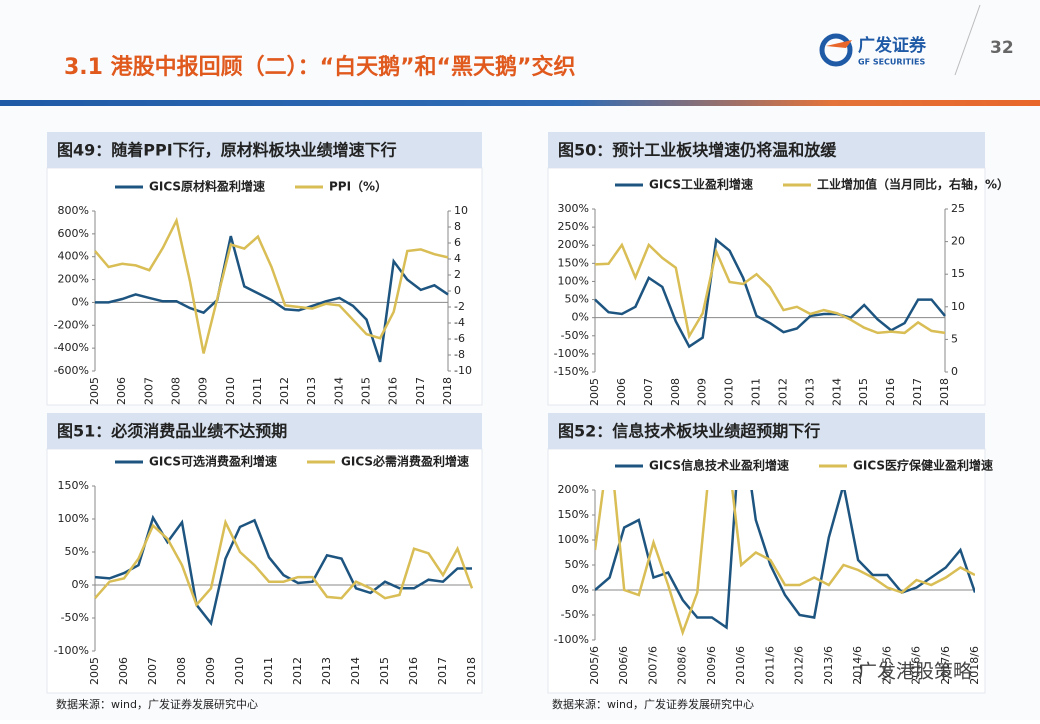 Image resolution: width=1040 pixels, height=724 pixels. I want to click on x-tick-label: 2013/6, so click(828, 665).